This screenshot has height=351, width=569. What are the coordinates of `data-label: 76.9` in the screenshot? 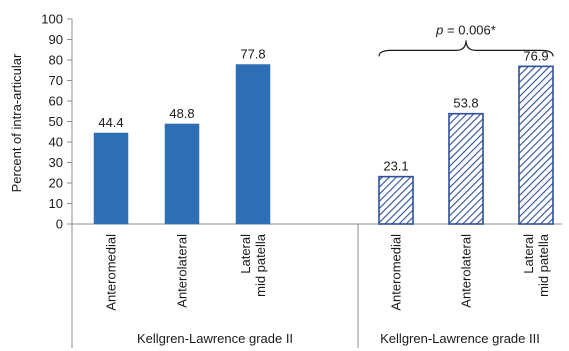 It's located at (535, 55).